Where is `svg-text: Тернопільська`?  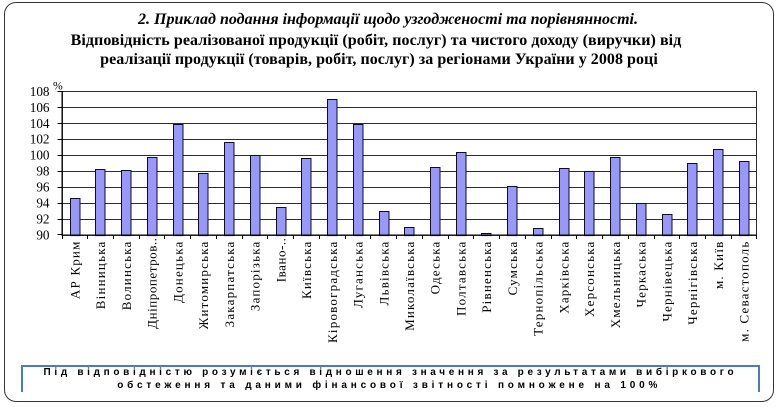
svg-text: Тернопільська is located at coordinates (538, 288).